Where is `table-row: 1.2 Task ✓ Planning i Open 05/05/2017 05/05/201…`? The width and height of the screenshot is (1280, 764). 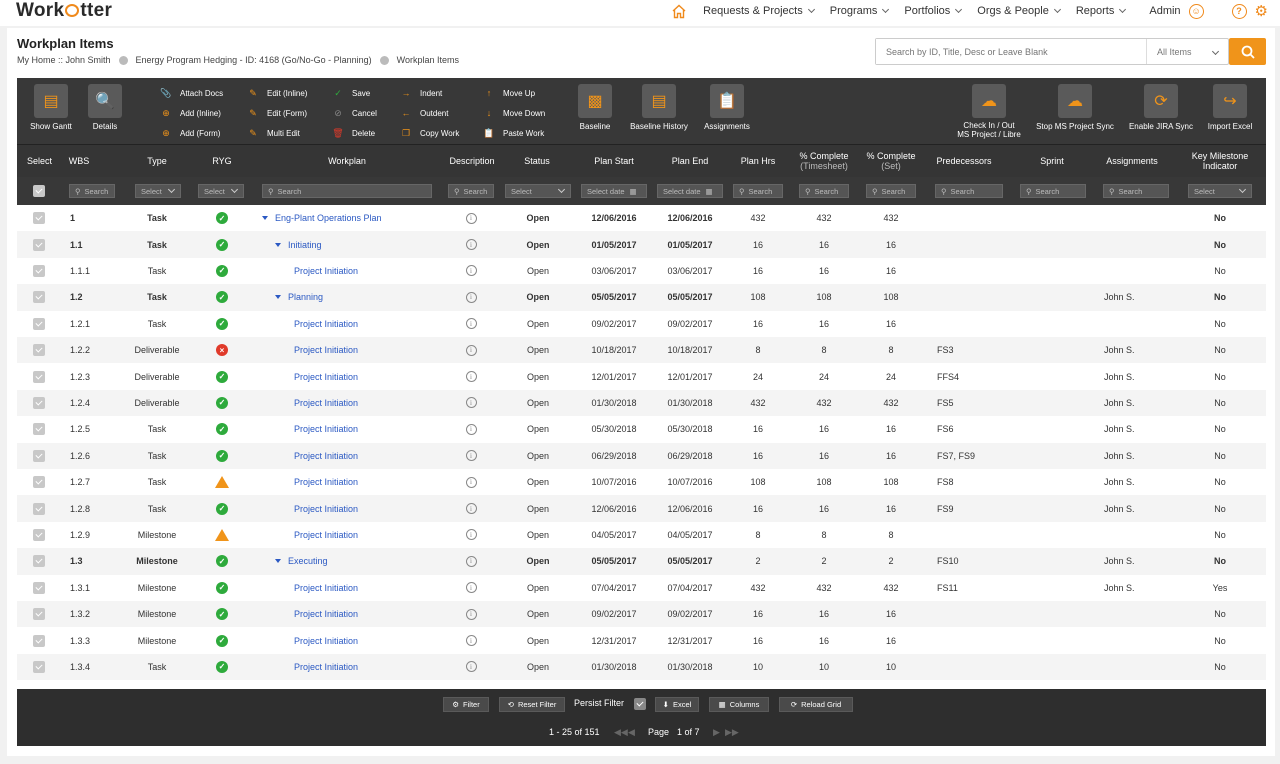
table-row: 1.2 Task ✓ Planning i Open 05/05/2017 05/05/201… is located at coordinates (641, 297).